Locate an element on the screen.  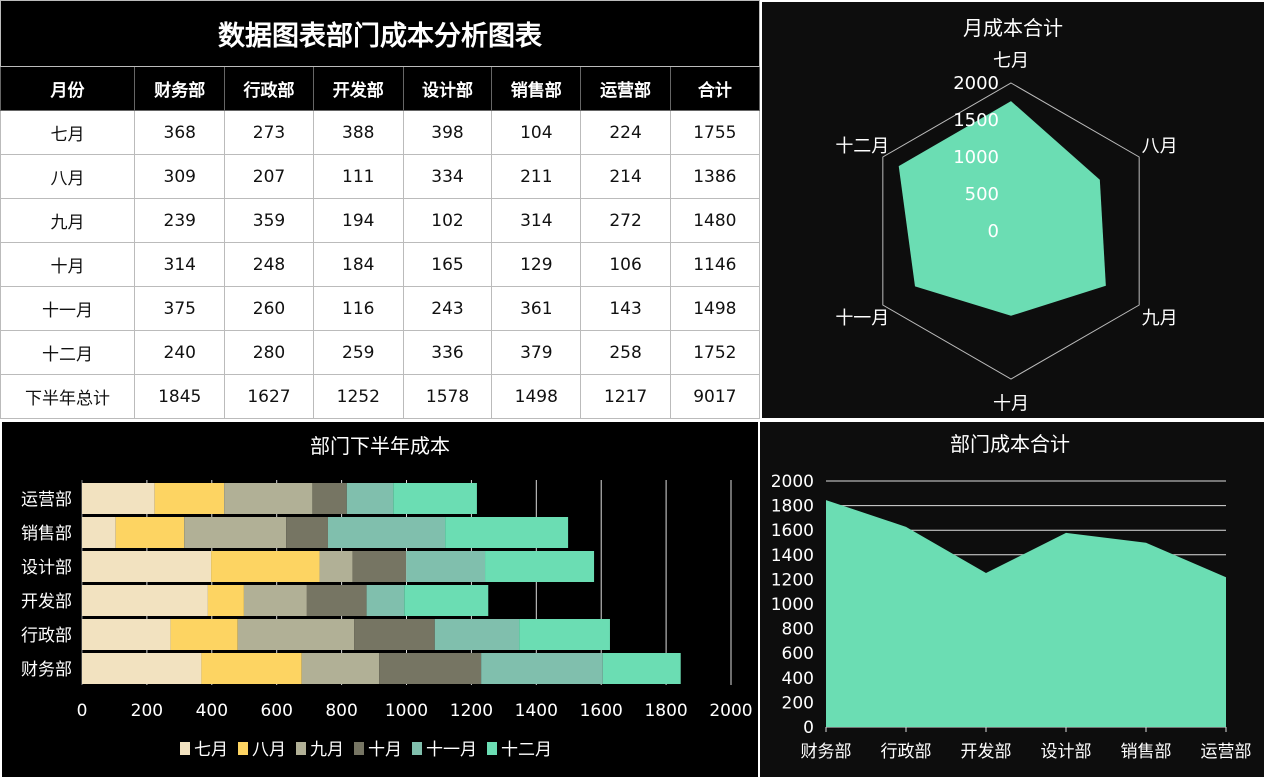
table-cell: 165 is located at coordinates (447, 265).